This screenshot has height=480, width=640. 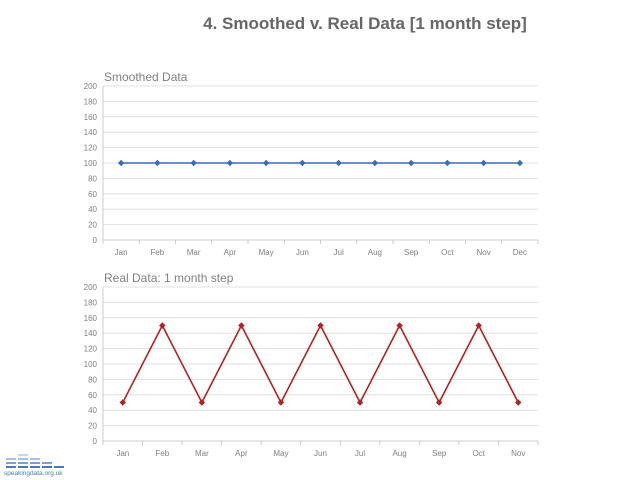 What do you see at coordinates (146, 77) in the screenshot?
I see `smoothed-chart-title: Smoothed Data` at bounding box center [146, 77].